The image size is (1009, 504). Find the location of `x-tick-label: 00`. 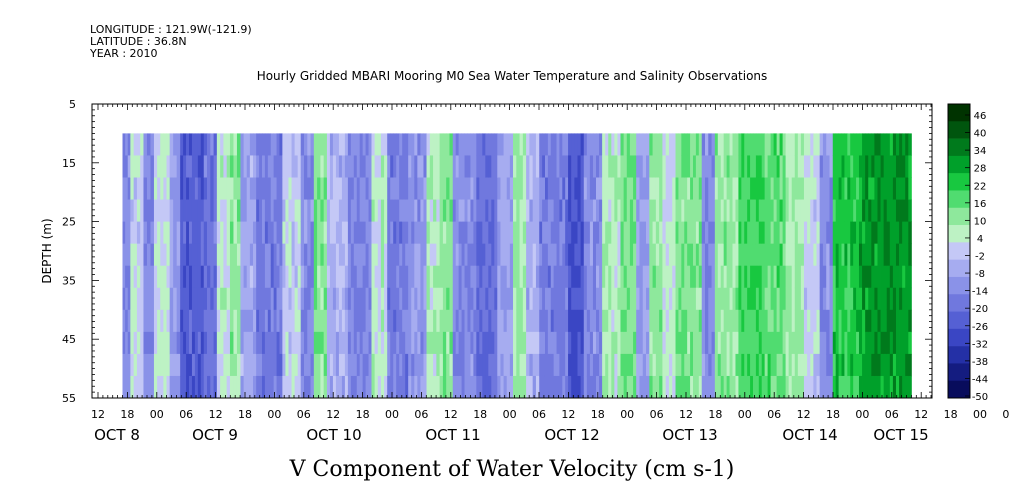

x-tick-label: 00 is located at coordinates (980, 414).